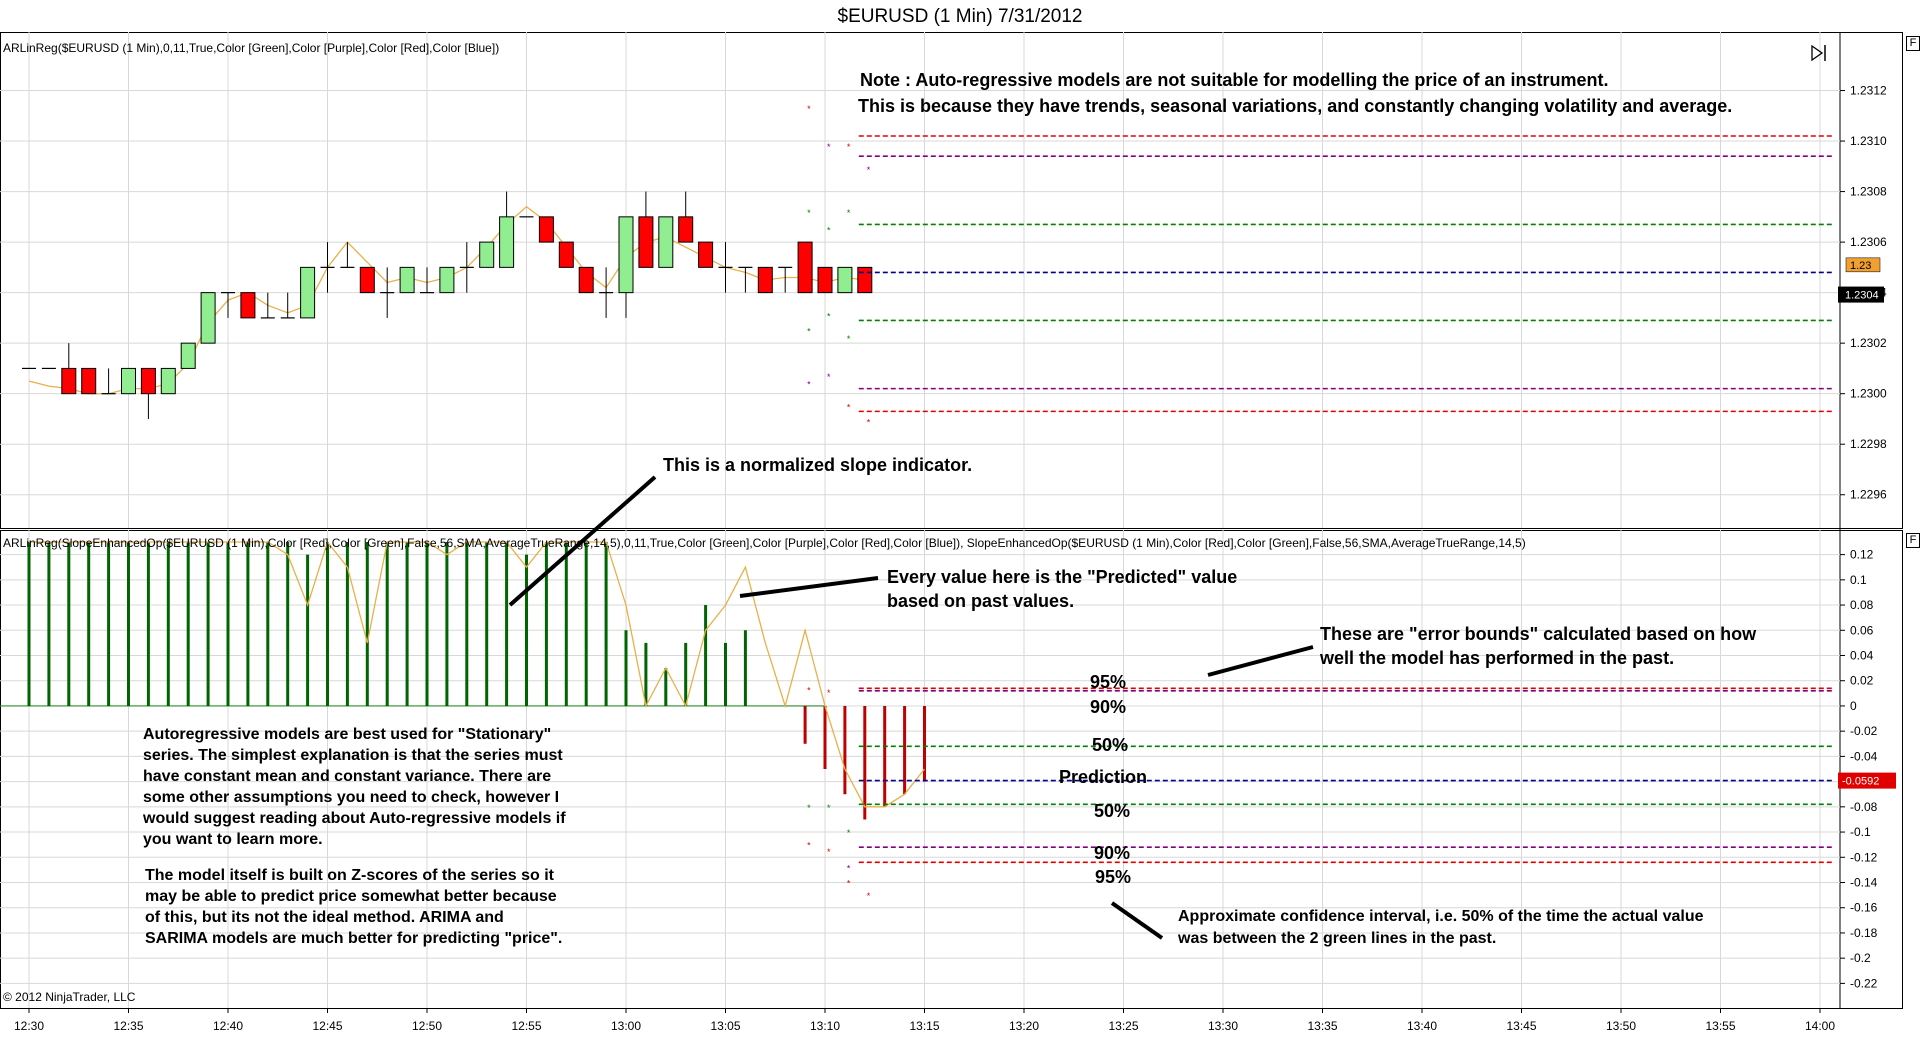 The image size is (1920, 1060). What do you see at coordinates (1720, 1026) in the screenshot?
I see `x-tick-label: 13:55` at bounding box center [1720, 1026].